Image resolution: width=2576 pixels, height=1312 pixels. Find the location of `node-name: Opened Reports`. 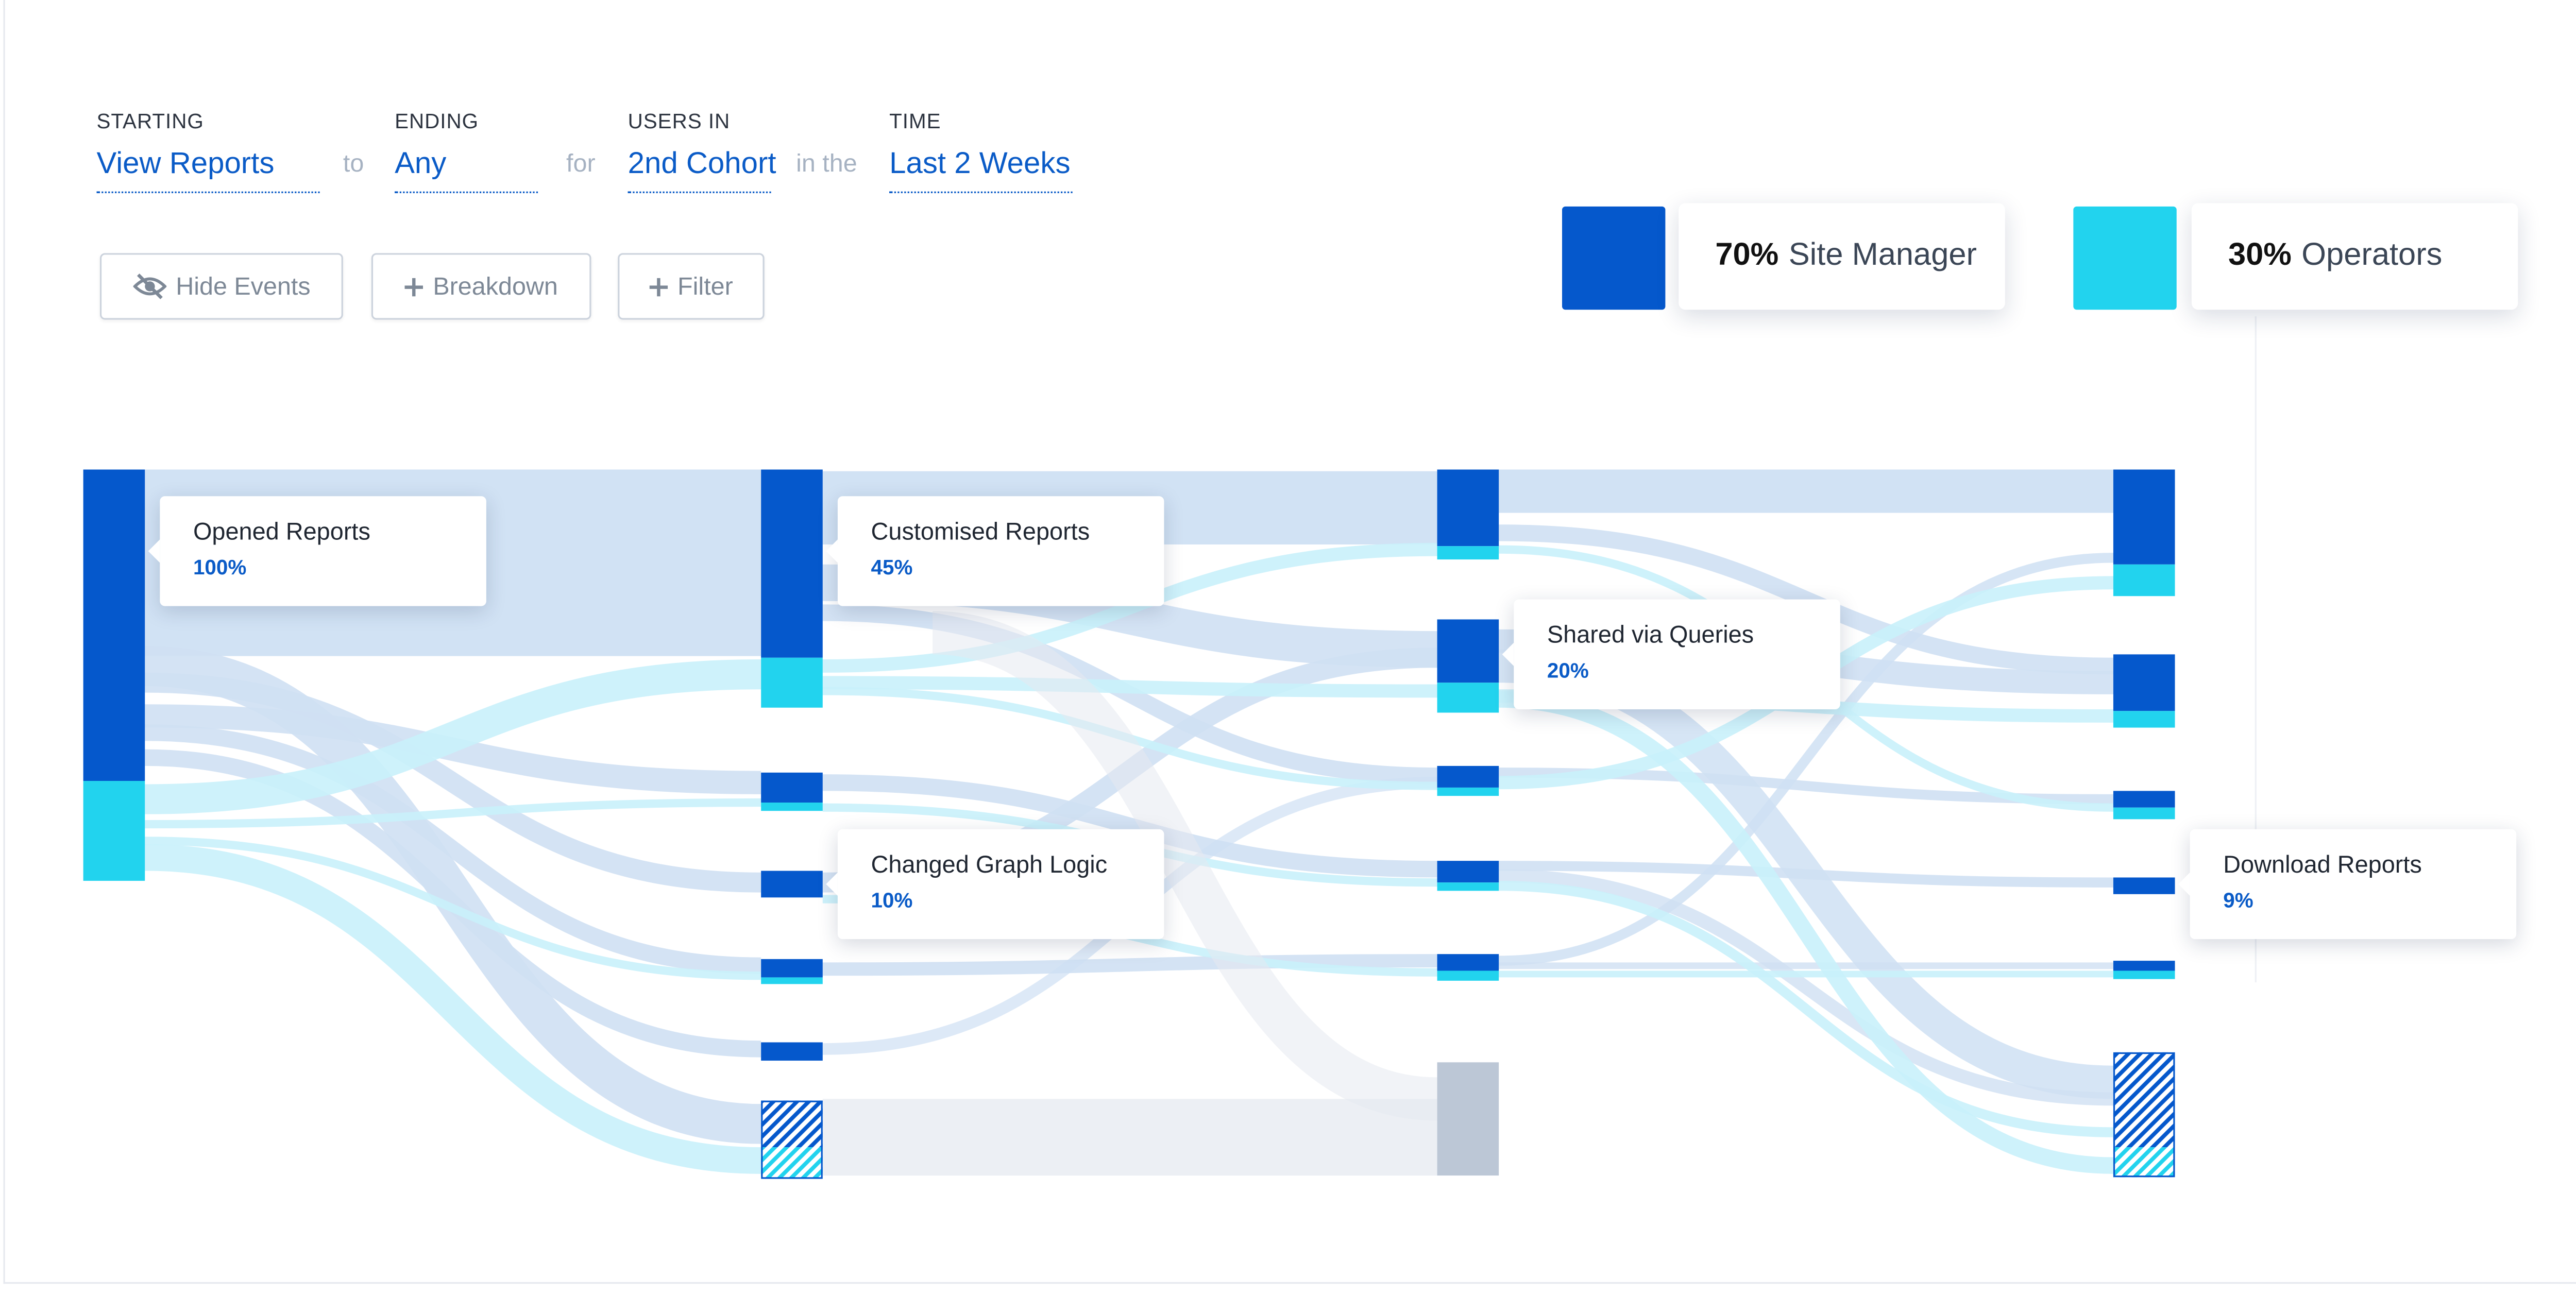

node-name: Opened Reports is located at coordinates (281, 533).